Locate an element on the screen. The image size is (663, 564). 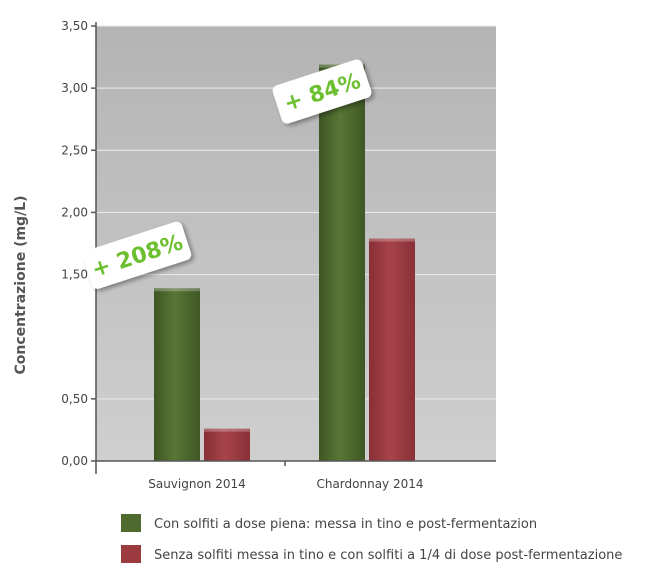
y-tick-label: 1,50 is located at coordinates (74, 275).